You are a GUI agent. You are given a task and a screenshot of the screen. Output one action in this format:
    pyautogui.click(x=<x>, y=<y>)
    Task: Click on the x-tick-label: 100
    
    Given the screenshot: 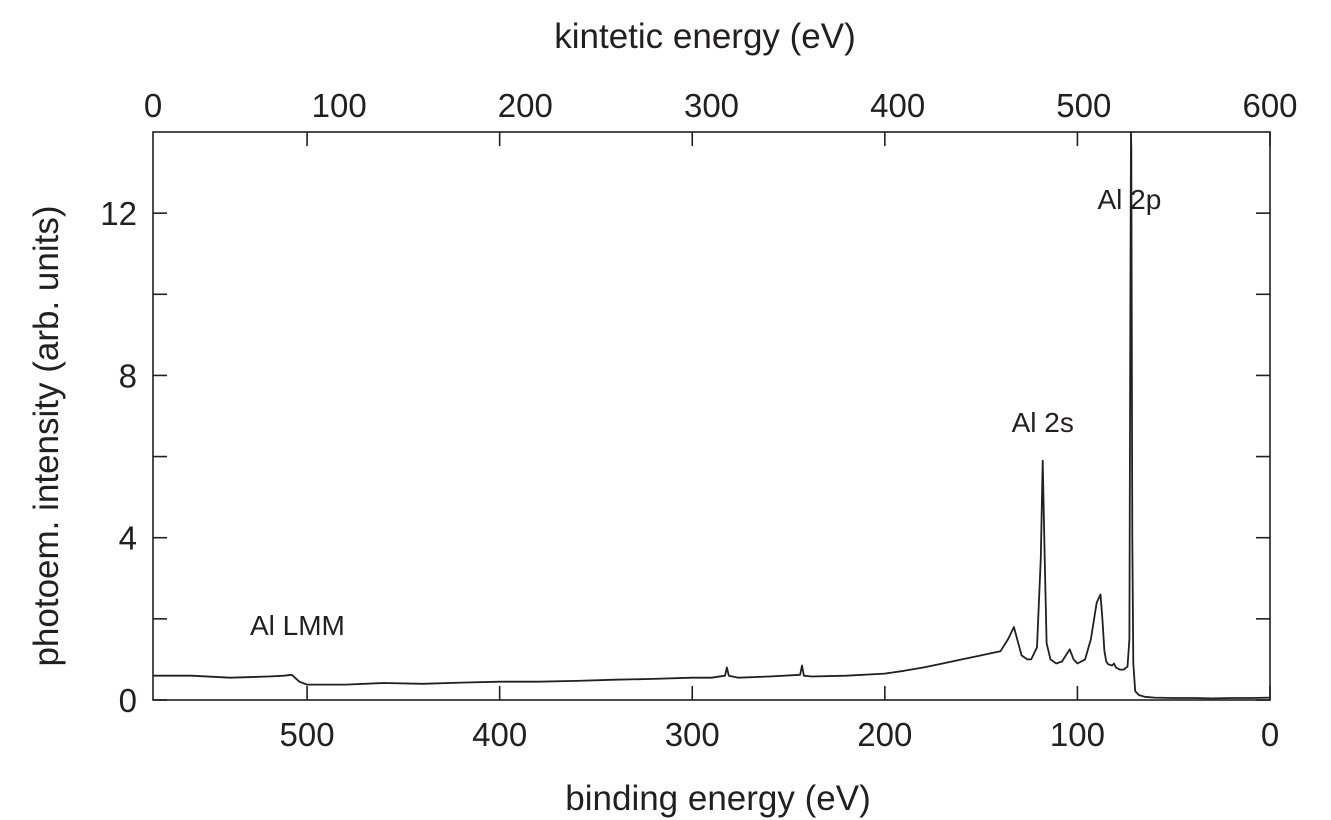 What is the action you would take?
    pyautogui.click(x=1077, y=734)
    